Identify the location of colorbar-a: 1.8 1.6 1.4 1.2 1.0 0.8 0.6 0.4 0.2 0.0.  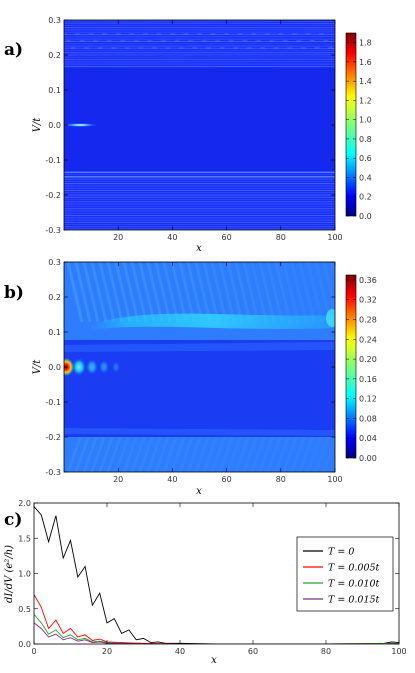
(358, 126).